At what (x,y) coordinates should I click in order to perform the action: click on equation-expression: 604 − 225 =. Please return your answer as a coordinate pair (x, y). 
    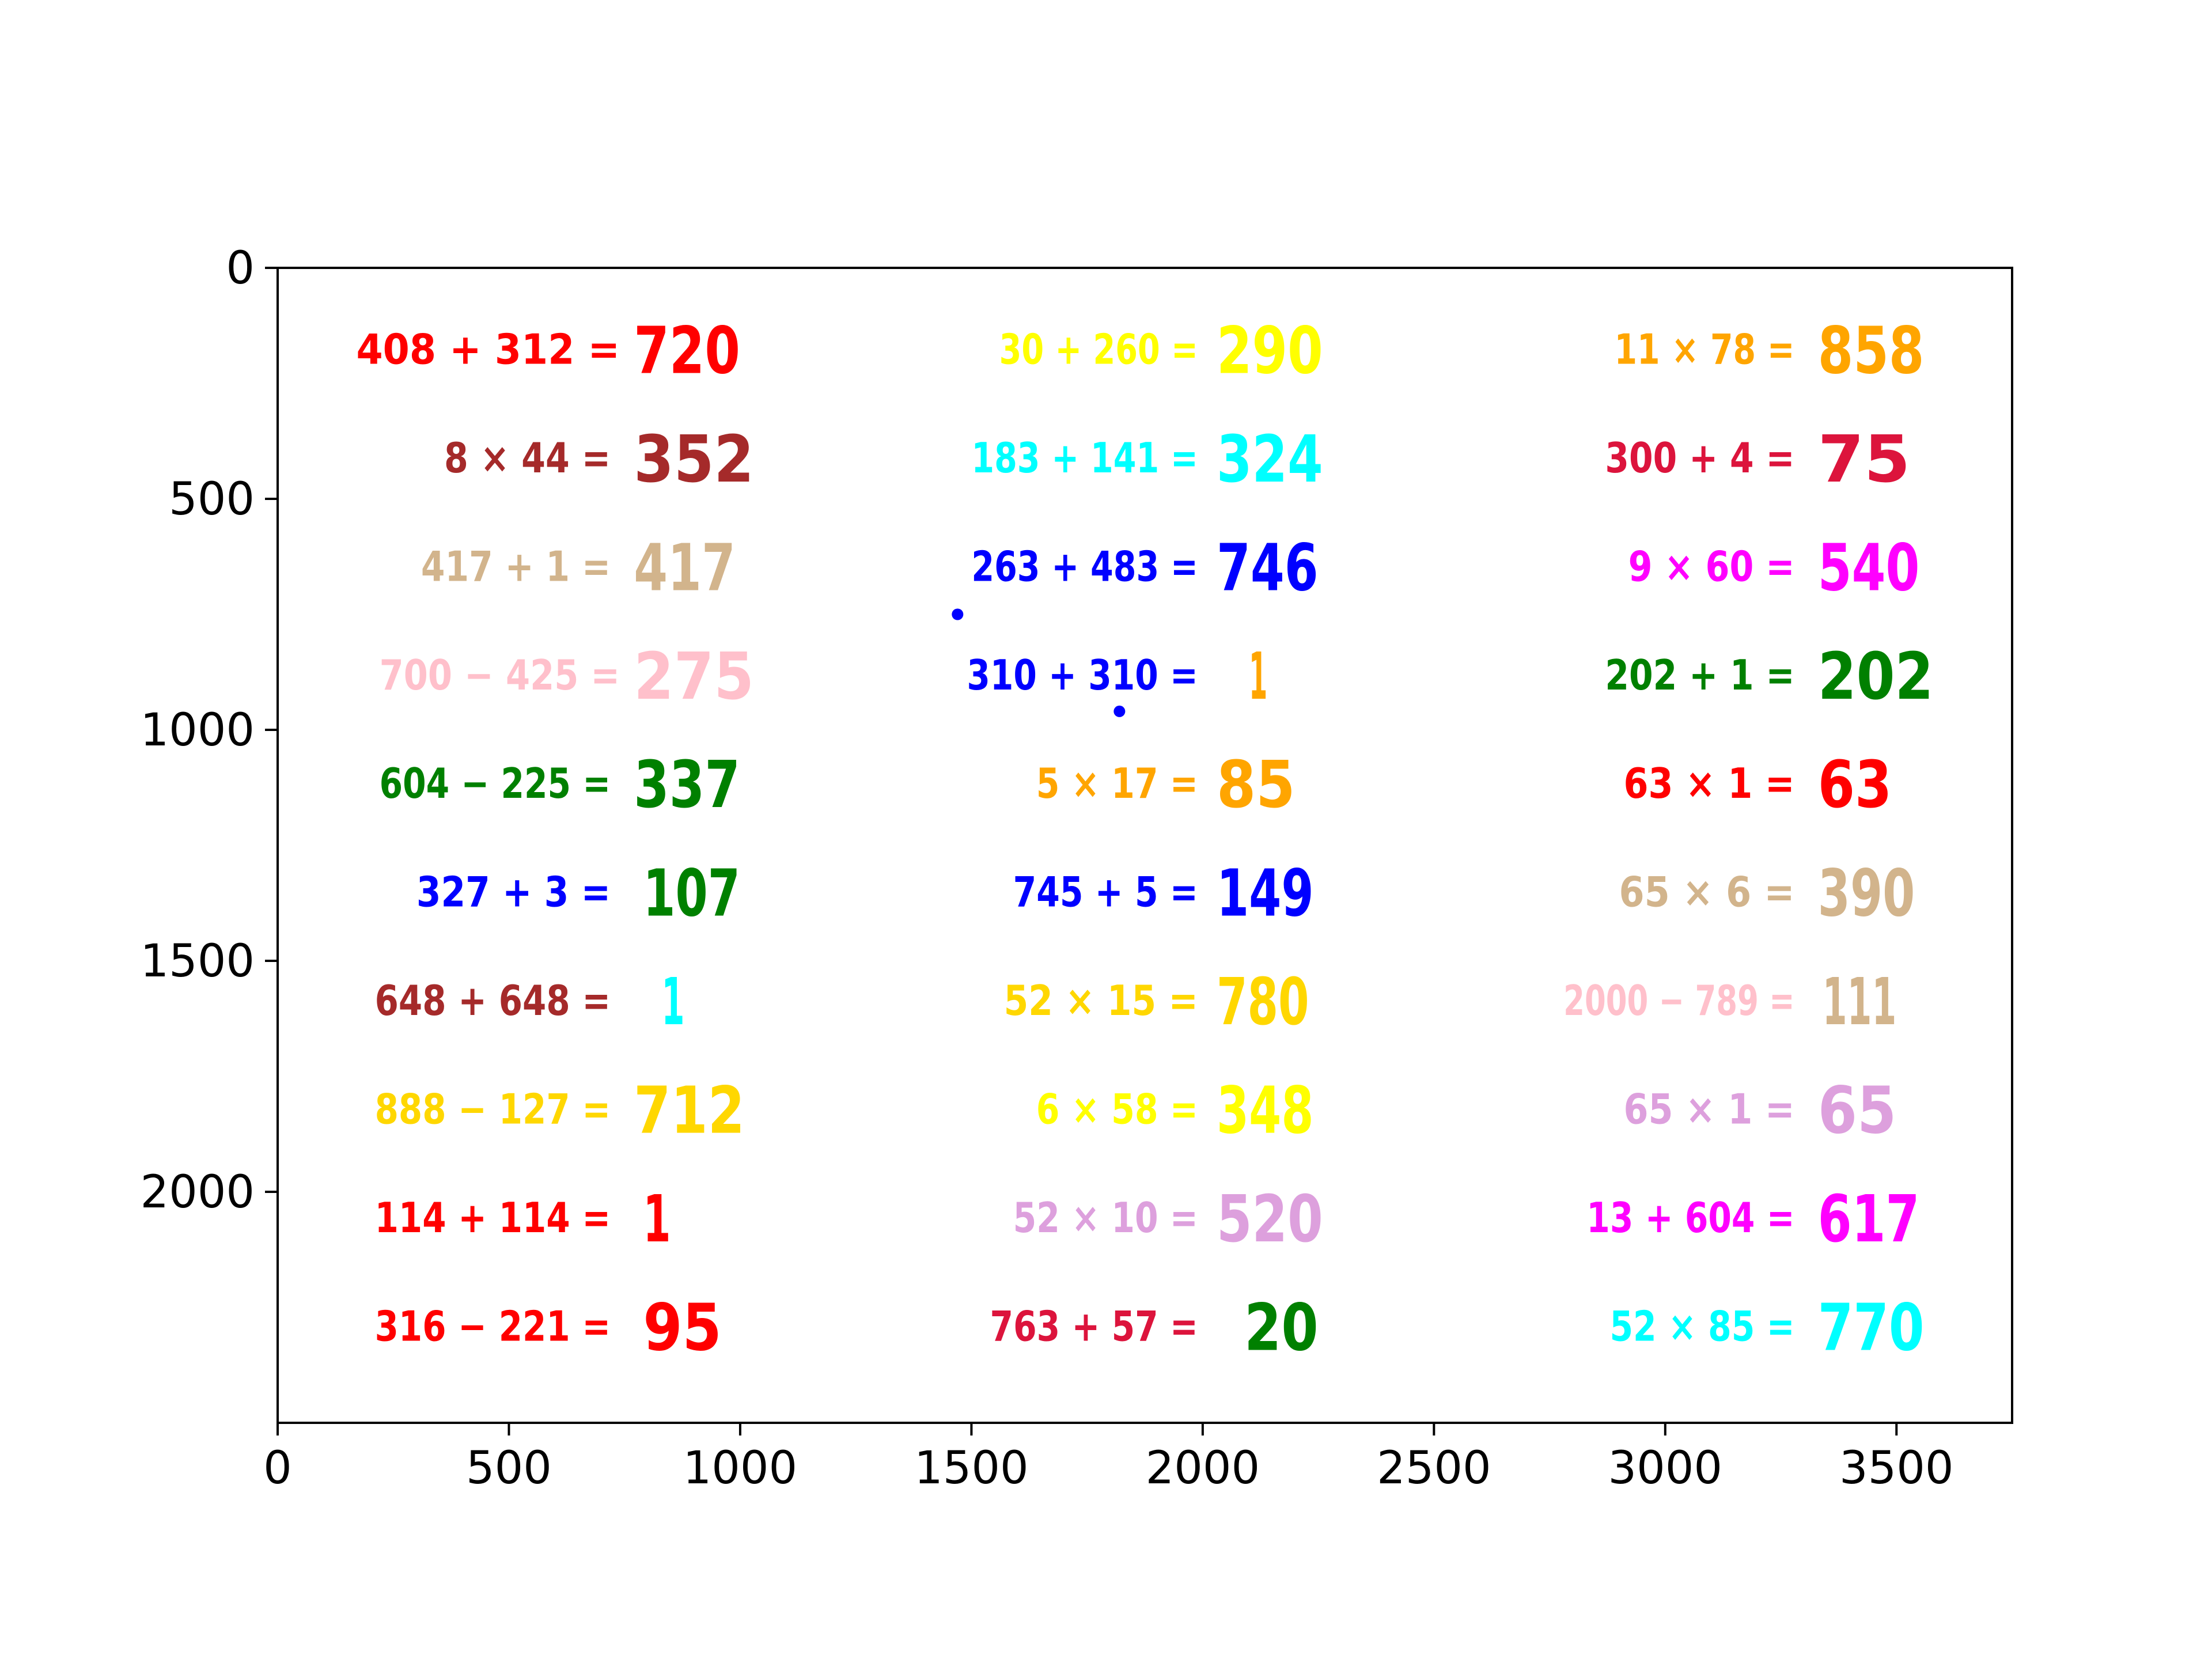
    Looking at the image, I should click on (495, 783).